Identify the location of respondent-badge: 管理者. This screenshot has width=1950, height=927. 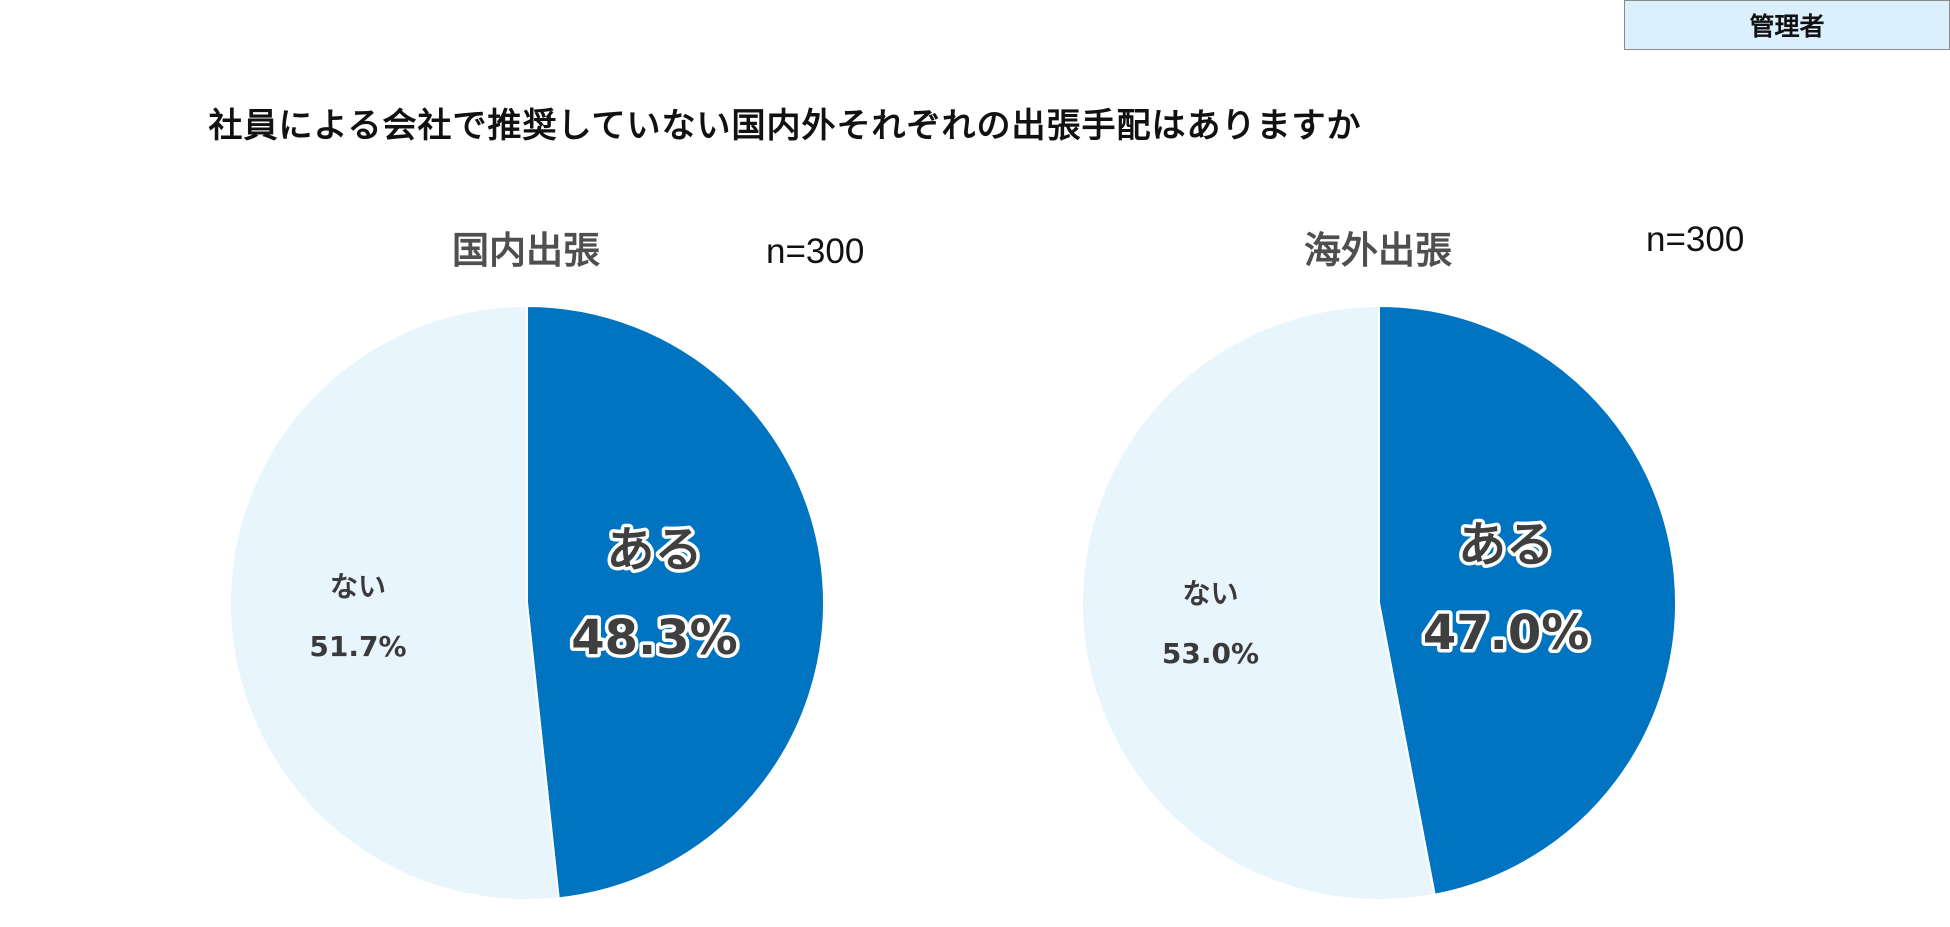
(1787, 25).